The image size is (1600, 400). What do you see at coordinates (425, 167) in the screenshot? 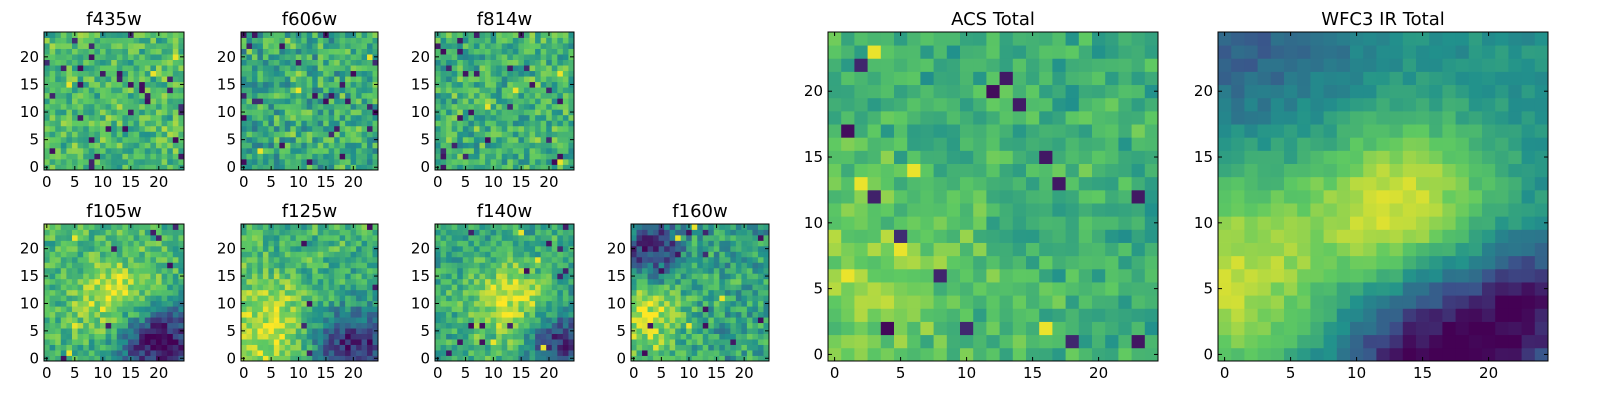
I see `y-tick-label: 0` at bounding box center [425, 167].